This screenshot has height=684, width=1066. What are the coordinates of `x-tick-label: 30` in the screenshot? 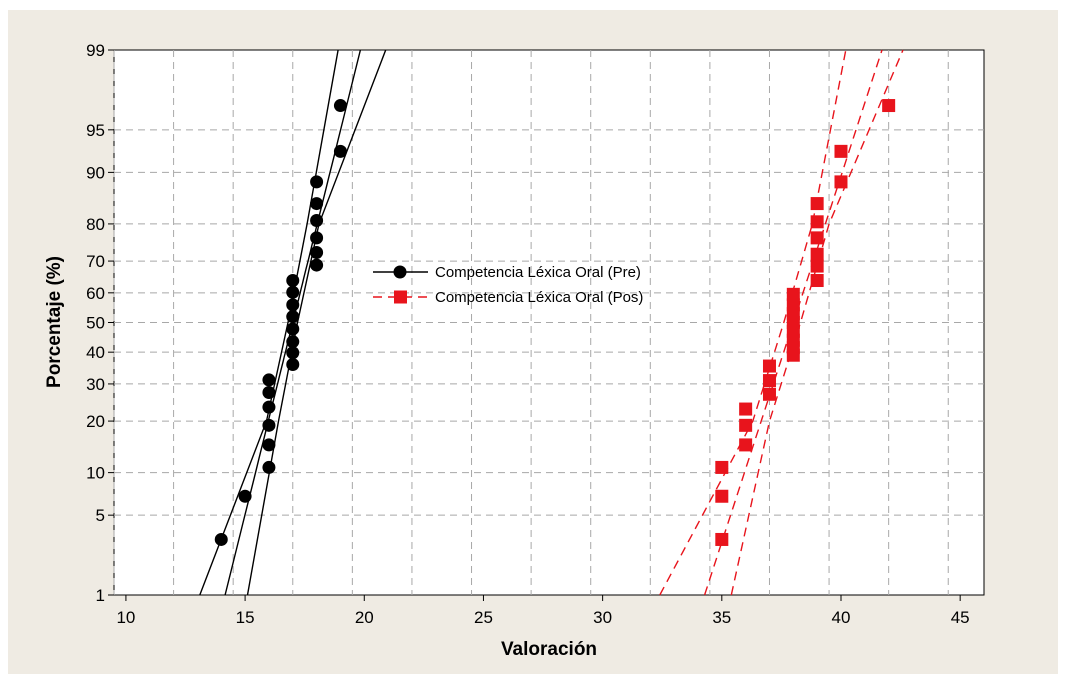 It's located at (602, 617).